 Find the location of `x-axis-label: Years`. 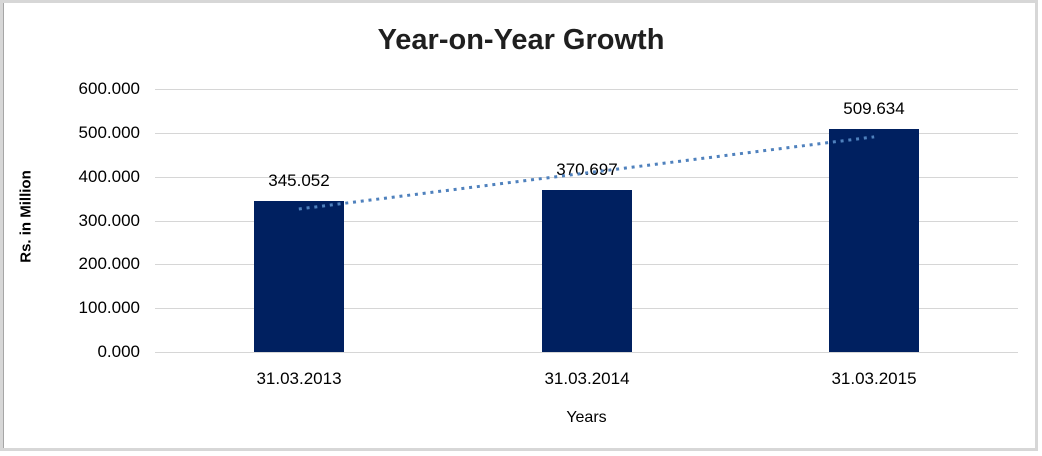

x-axis-label: Years is located at coordinates (586, 417).